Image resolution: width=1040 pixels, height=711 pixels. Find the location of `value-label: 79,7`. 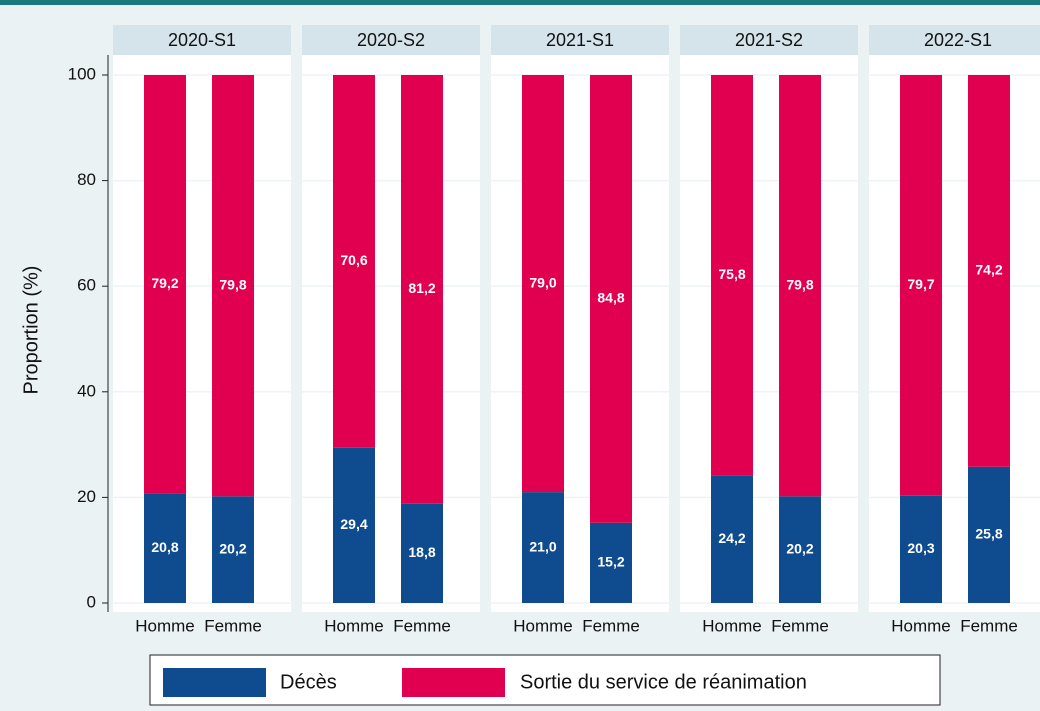

value-label: 79,7 is located at coordinates (920, 284).